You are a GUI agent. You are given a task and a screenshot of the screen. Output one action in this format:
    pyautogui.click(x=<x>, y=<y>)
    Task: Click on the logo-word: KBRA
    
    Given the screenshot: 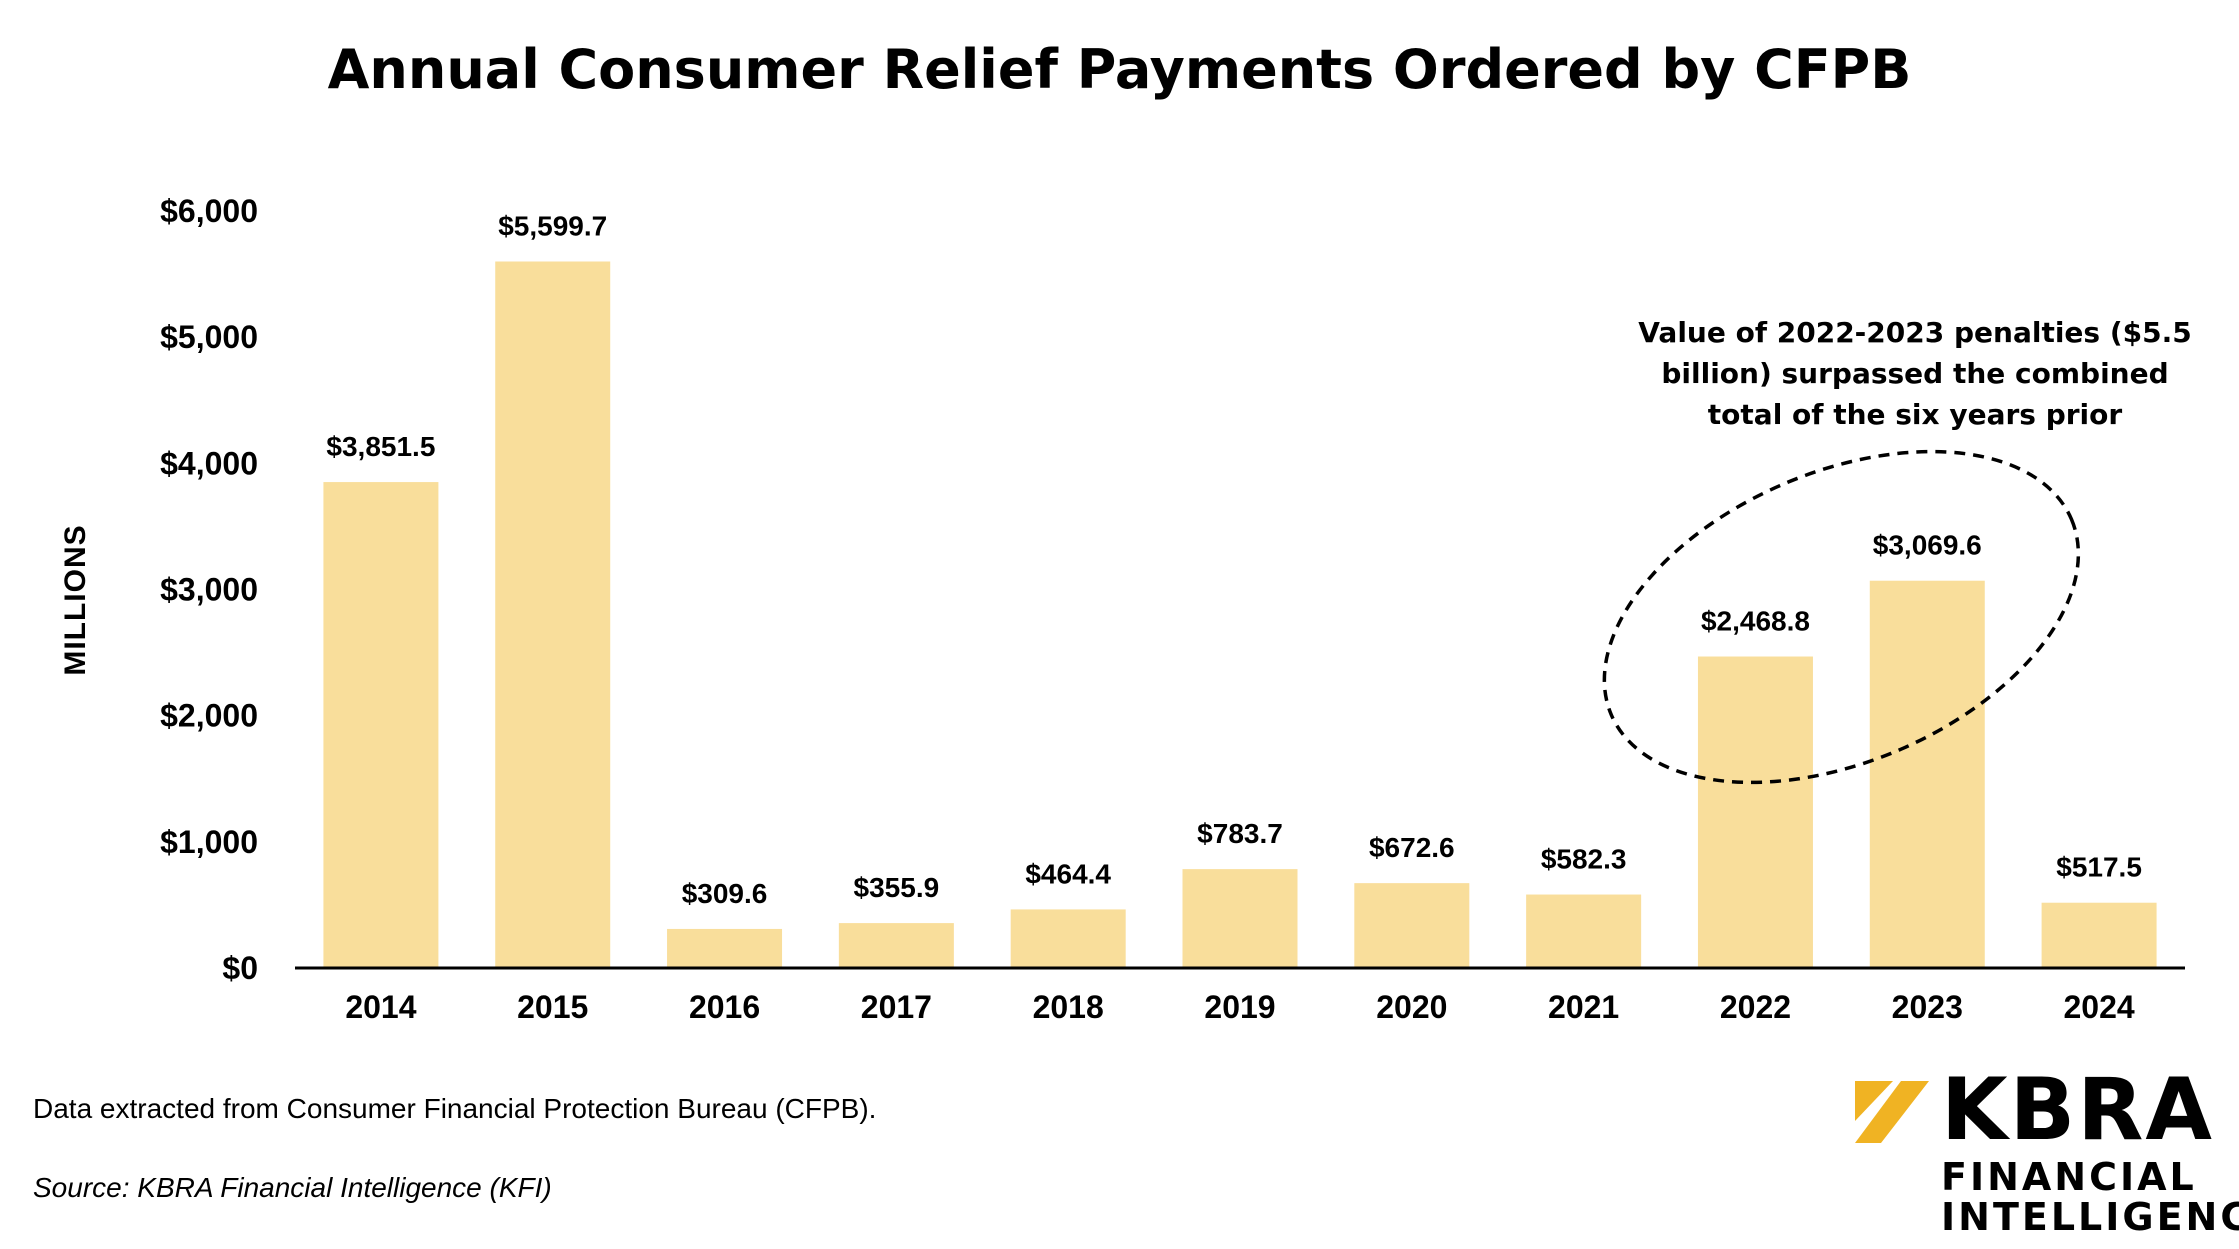 What is the action you would take?
    pyautogui.click(x=2077, y=1110)
    